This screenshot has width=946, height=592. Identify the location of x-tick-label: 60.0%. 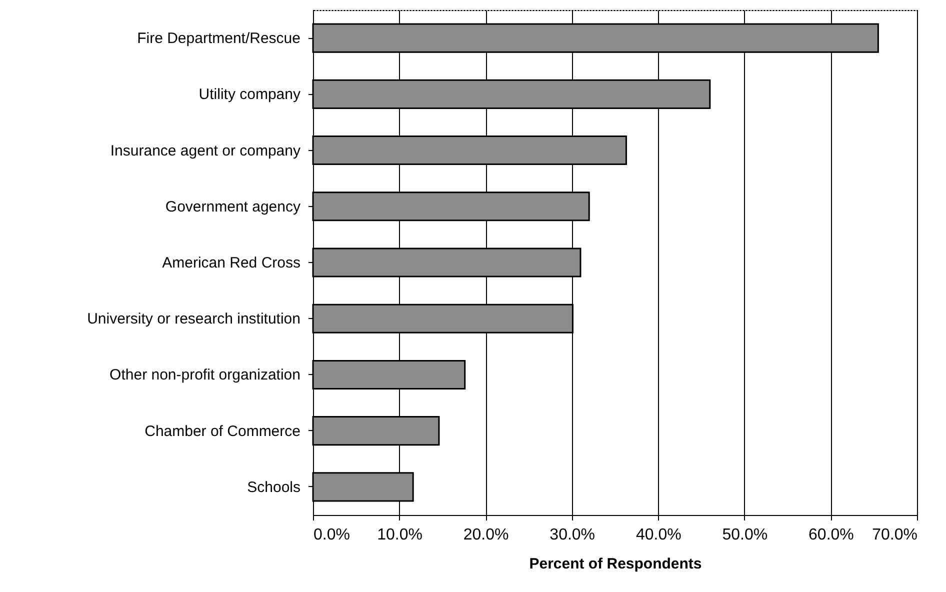
(831, 535).